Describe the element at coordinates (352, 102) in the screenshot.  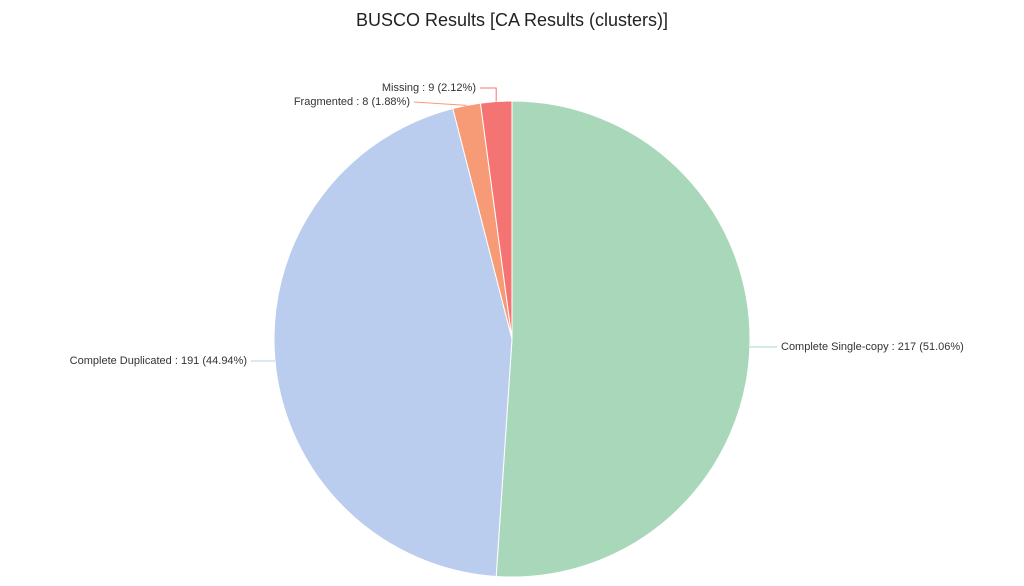
I see `data-label: Fragmented : 8 (1.88%)` at that location.